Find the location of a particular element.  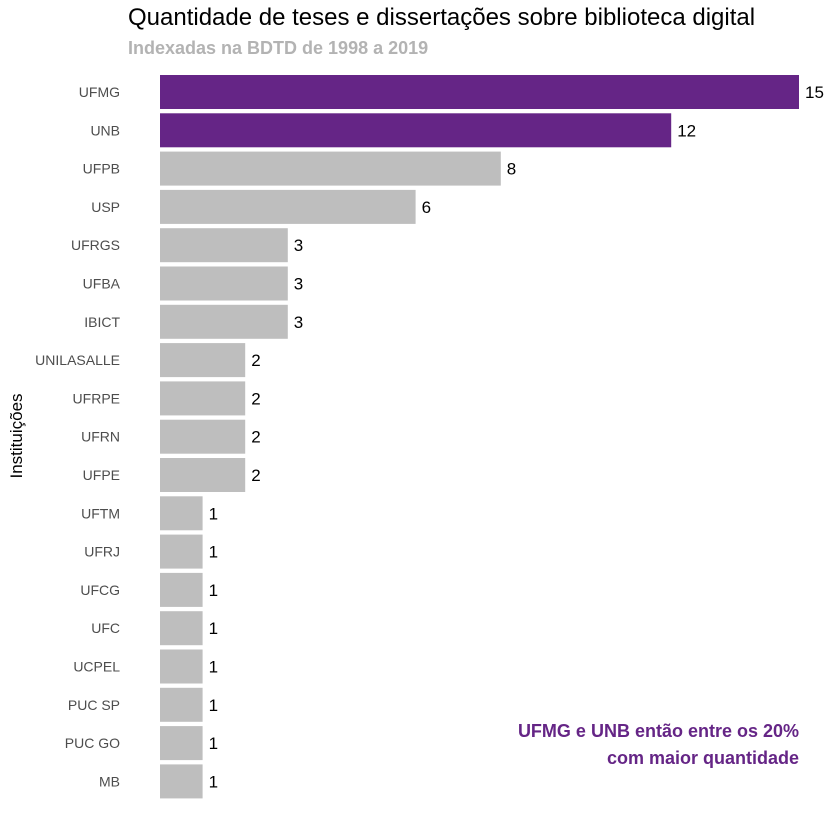

annotation-line-2: com maior quantidade is located at coordinates (702, 758).